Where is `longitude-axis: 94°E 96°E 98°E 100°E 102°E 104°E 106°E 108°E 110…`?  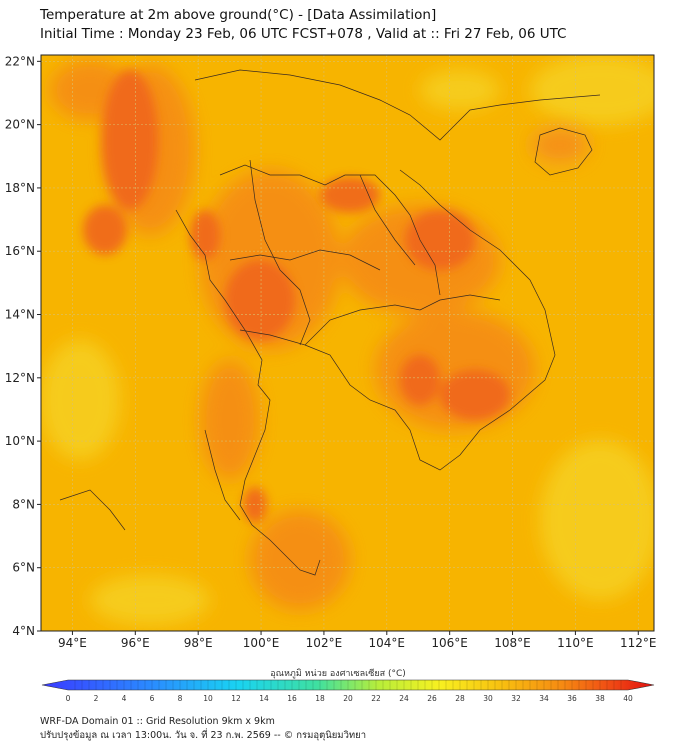 longitude-axis: 94°E 96°E 98°E 100°E 102°E 104°E 106°E 108°E 110… is located at coordinates (357, 640).